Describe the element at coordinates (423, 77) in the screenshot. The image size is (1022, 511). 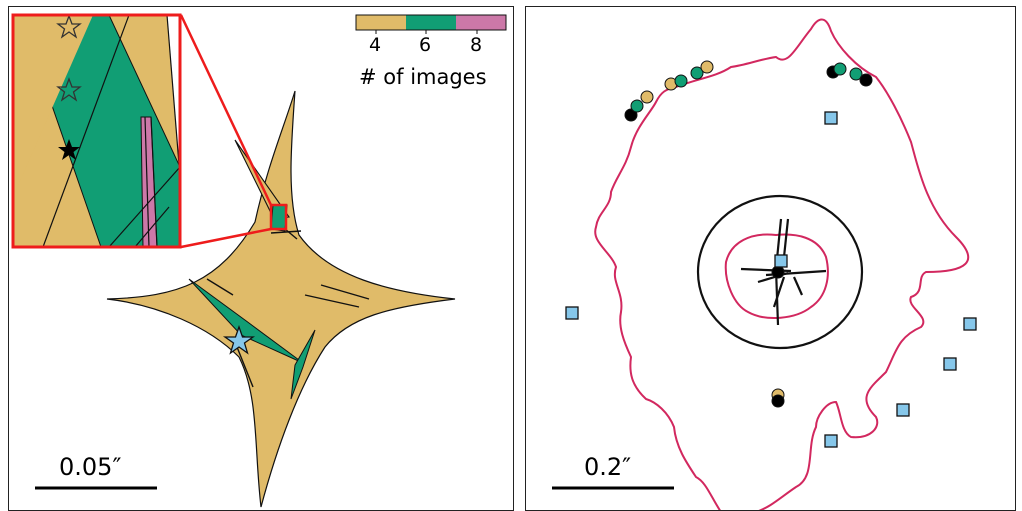
I see `colorbar-title: # of images` at that location.